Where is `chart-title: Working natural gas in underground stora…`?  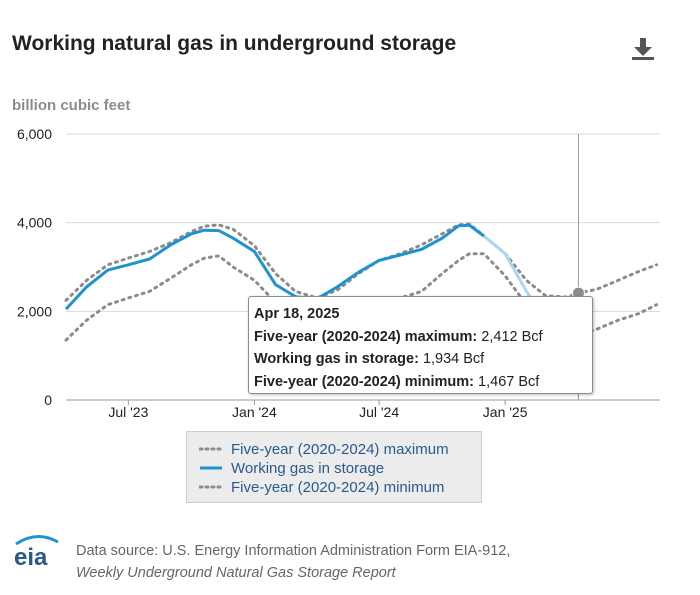
chart-title: Working natural gas in underground stora… is located at coordinates (234, 43).